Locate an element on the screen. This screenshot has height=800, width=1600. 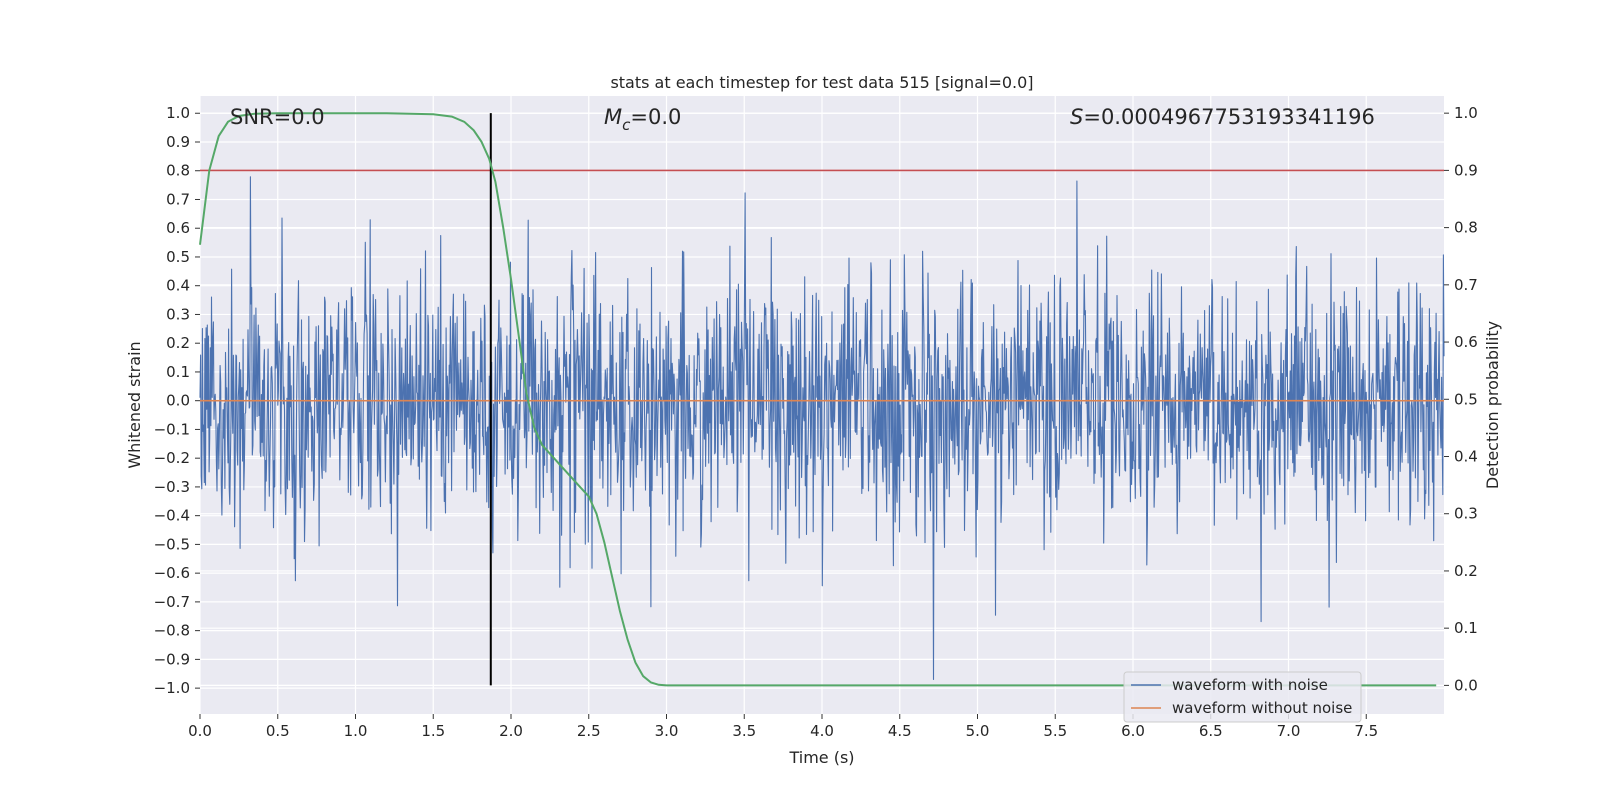
y-right-tick-label-2: 0.8 is located at coordinates (1466, 228).